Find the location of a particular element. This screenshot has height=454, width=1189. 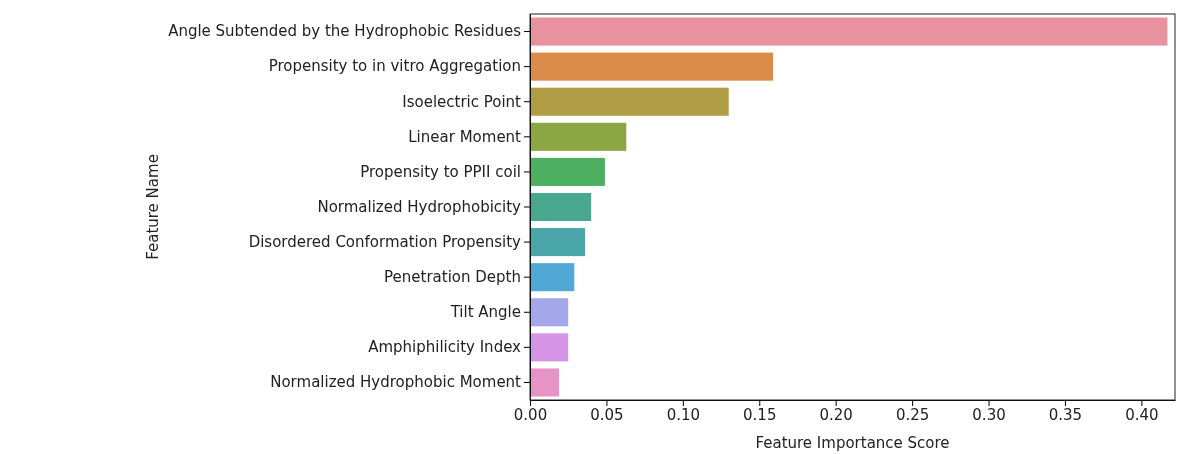

y-tick-label: Disordered Conformation Propensity is located at coordinates (385, 241).